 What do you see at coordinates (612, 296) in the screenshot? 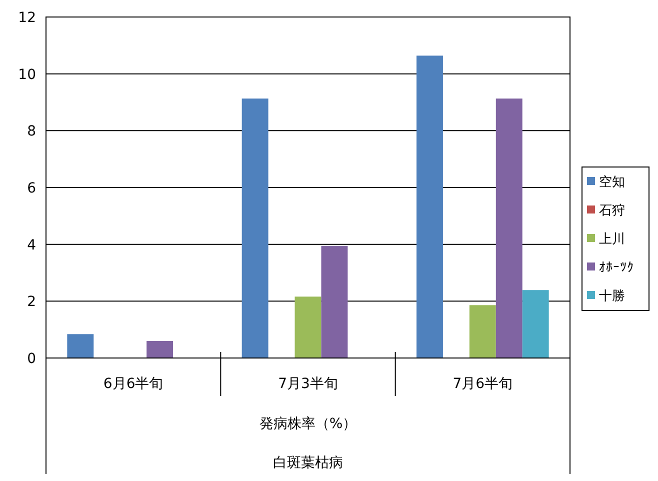
I see `legend-label: 十勝` at bounding box center [612, 296].